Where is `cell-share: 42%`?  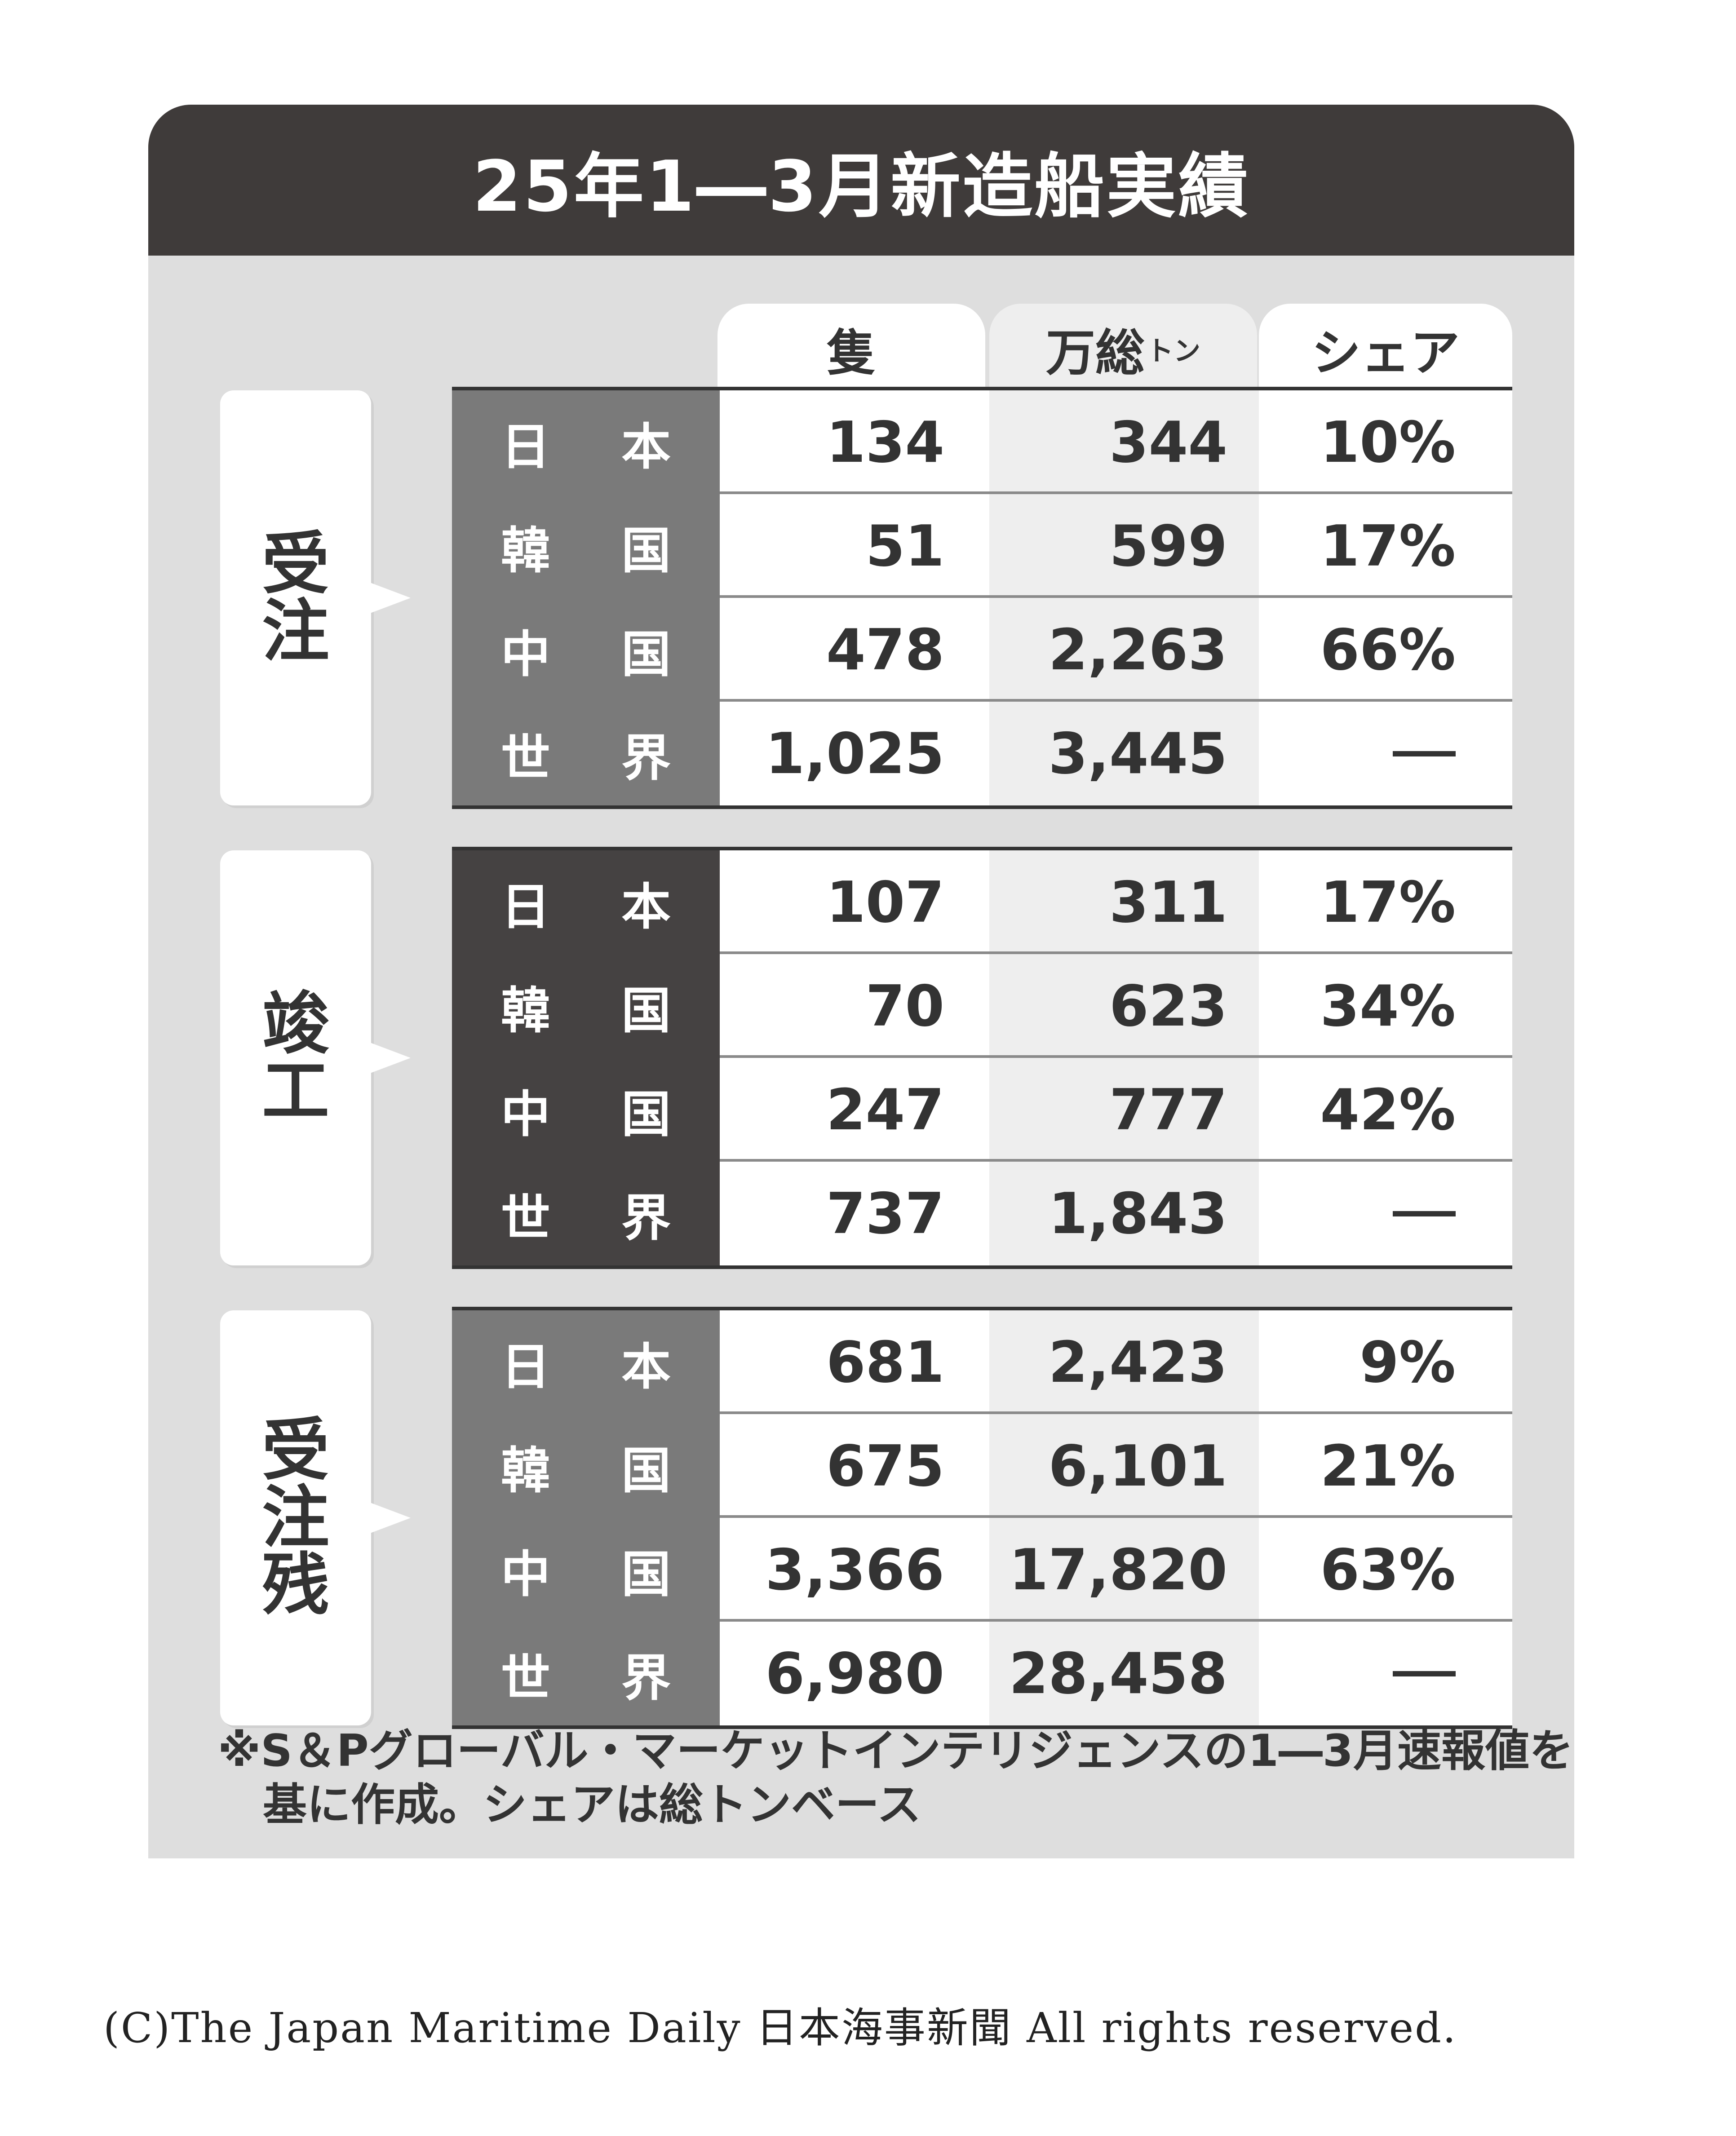
cell-share: 42% is located at coordinates (1385, 1110).